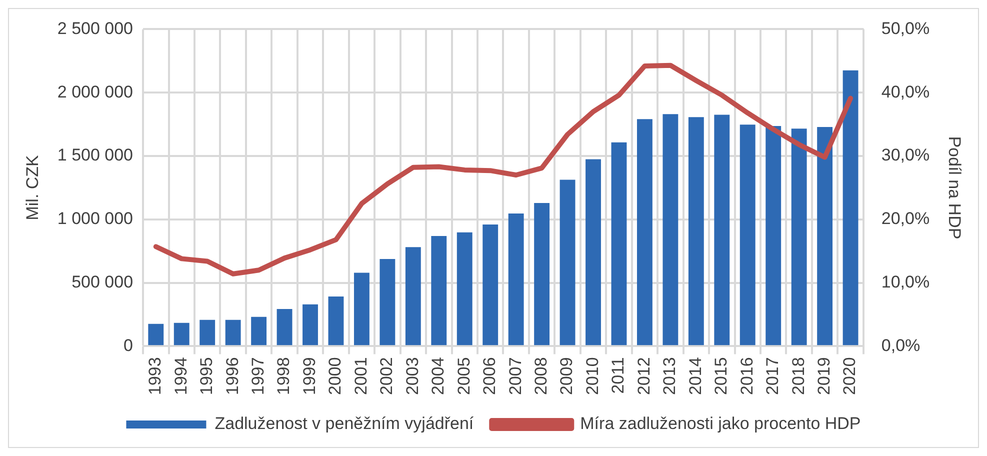 This screenshot has width=987, height=456. Describe the element at coordinates (695, 376) in the screenshot. I see `x-tick-label: 2014` at that location.